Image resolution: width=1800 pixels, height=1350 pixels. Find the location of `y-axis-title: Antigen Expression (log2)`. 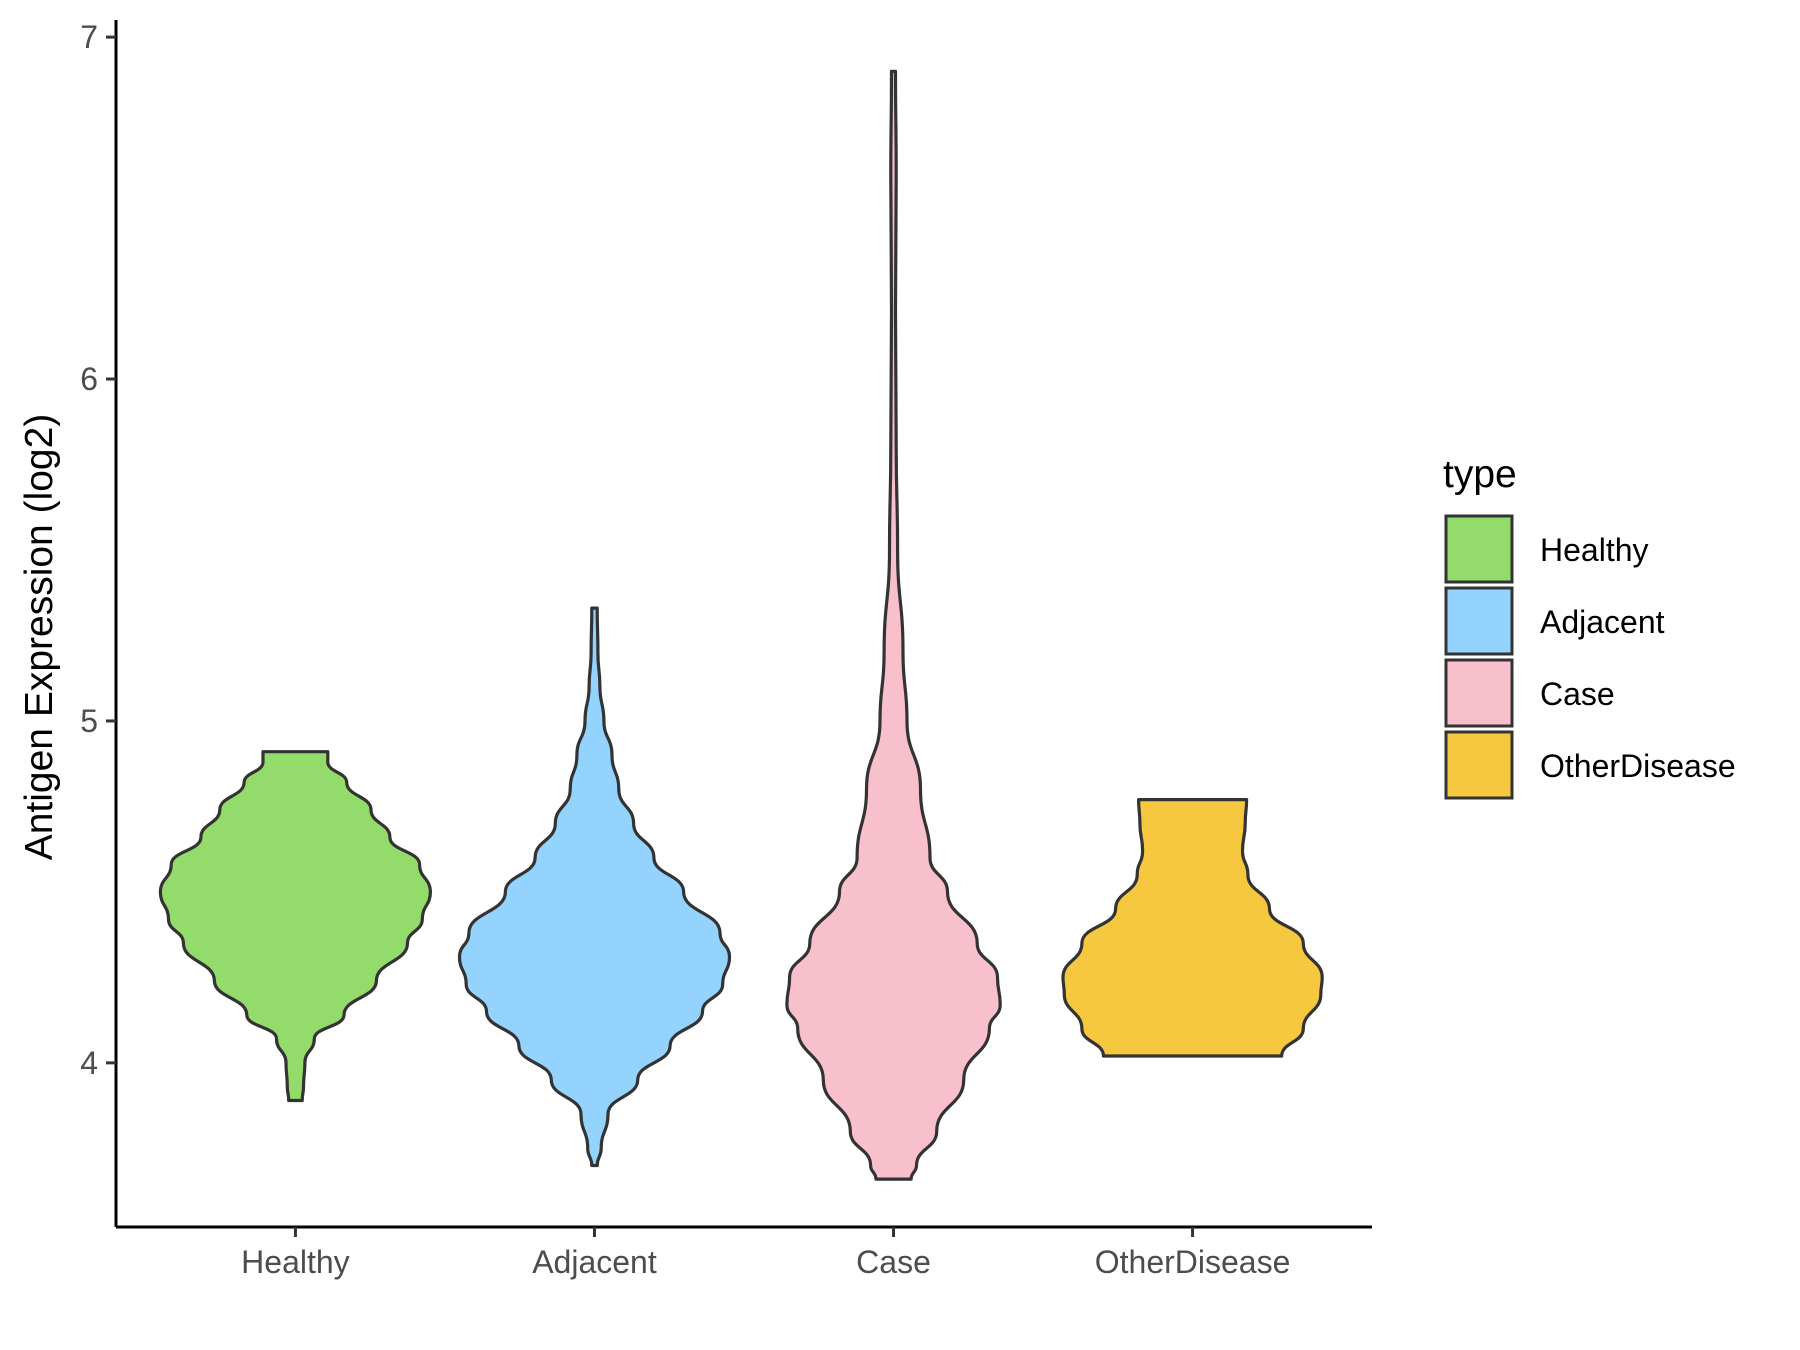

y-axis-title: Antigen Expression (log2) is located at coordinates (39, 637).